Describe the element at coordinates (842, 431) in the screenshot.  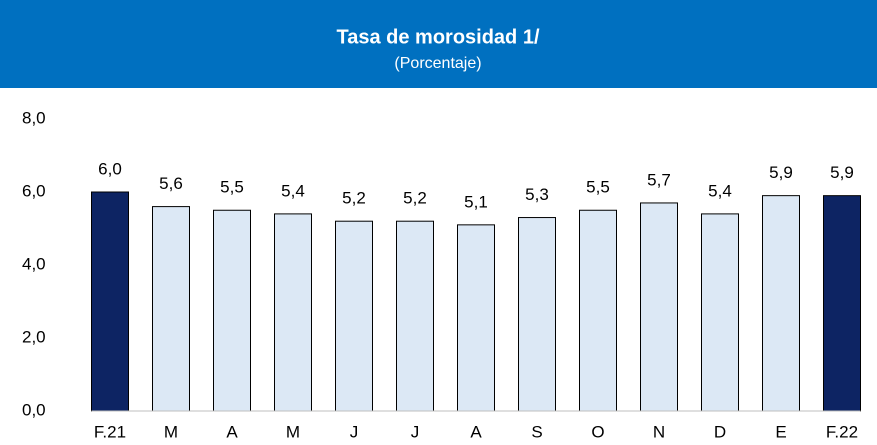
I see `x-tick-label: F.22` at that location.